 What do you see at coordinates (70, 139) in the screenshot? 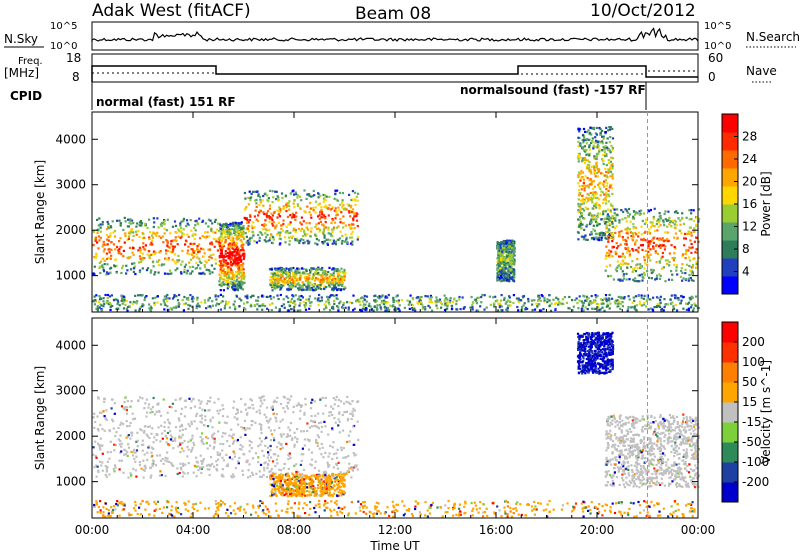
I see `y-tick-label: 4000` at bounding box center [70, 139].